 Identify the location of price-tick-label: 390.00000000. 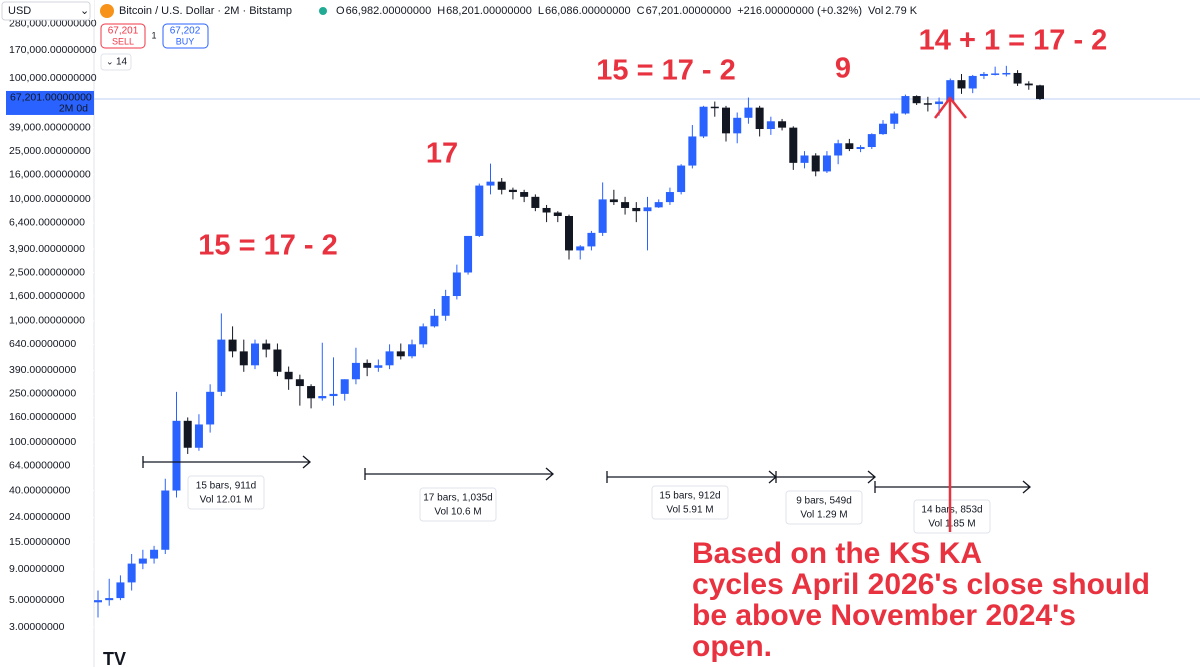
(42, 370).